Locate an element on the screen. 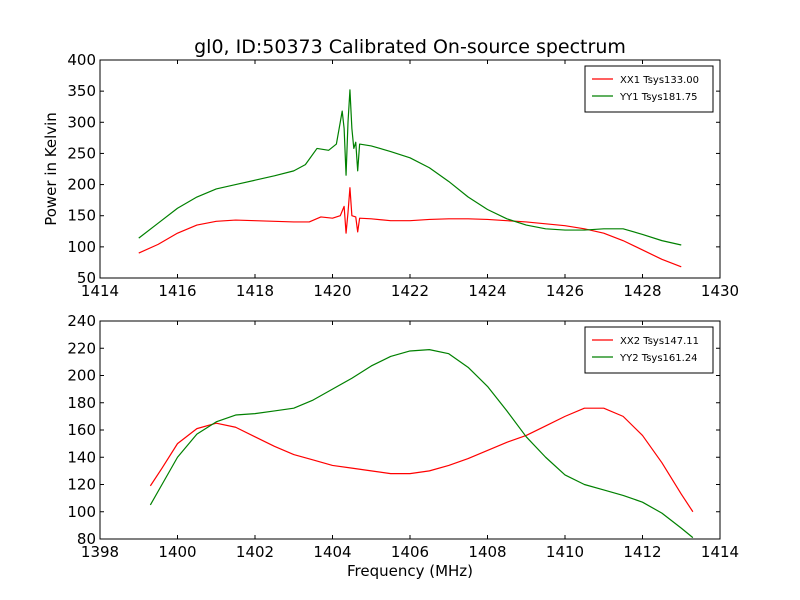 This screenshot has width=800, height=600. x-tick-label: 1400 is located at coordinates (177, 552).